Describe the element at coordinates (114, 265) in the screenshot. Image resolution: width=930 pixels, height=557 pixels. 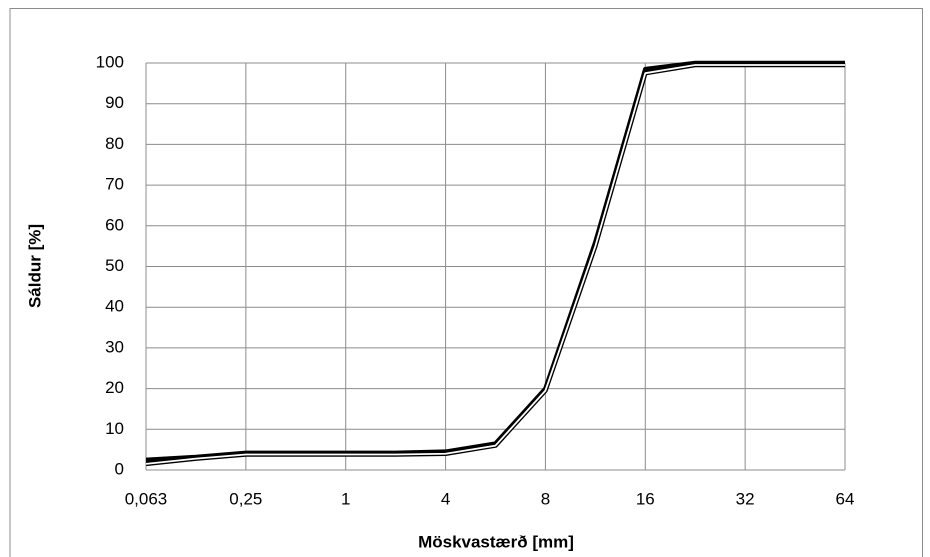
I see `y-tick-label: 50` at that location.